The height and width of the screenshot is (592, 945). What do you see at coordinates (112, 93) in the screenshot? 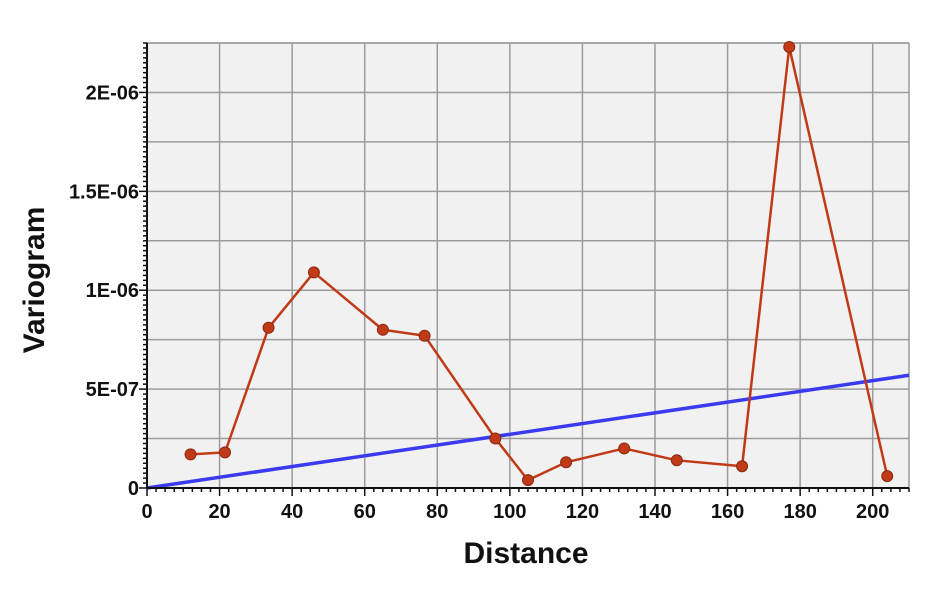
I see `y-tick-label: 2E-06` at bounding box center [112, 93].